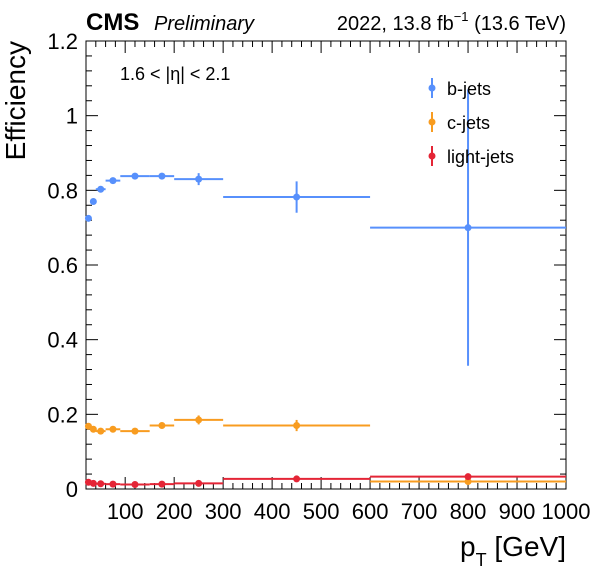 This screenshot has width=596, height=572. I want to click on x-tick-label: 100, so click(125, 511).